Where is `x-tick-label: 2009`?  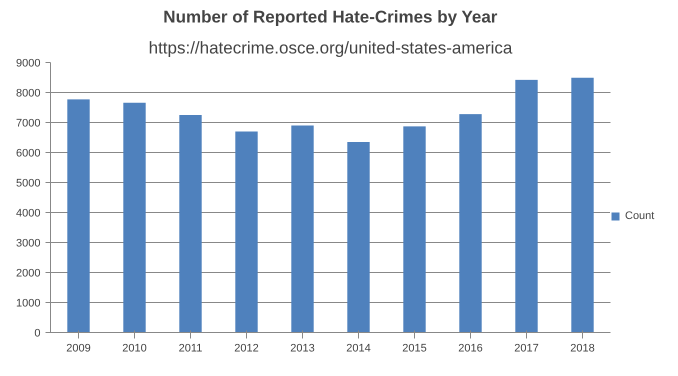 x-tick-label: 2009 is located at coordinates (78, 348).